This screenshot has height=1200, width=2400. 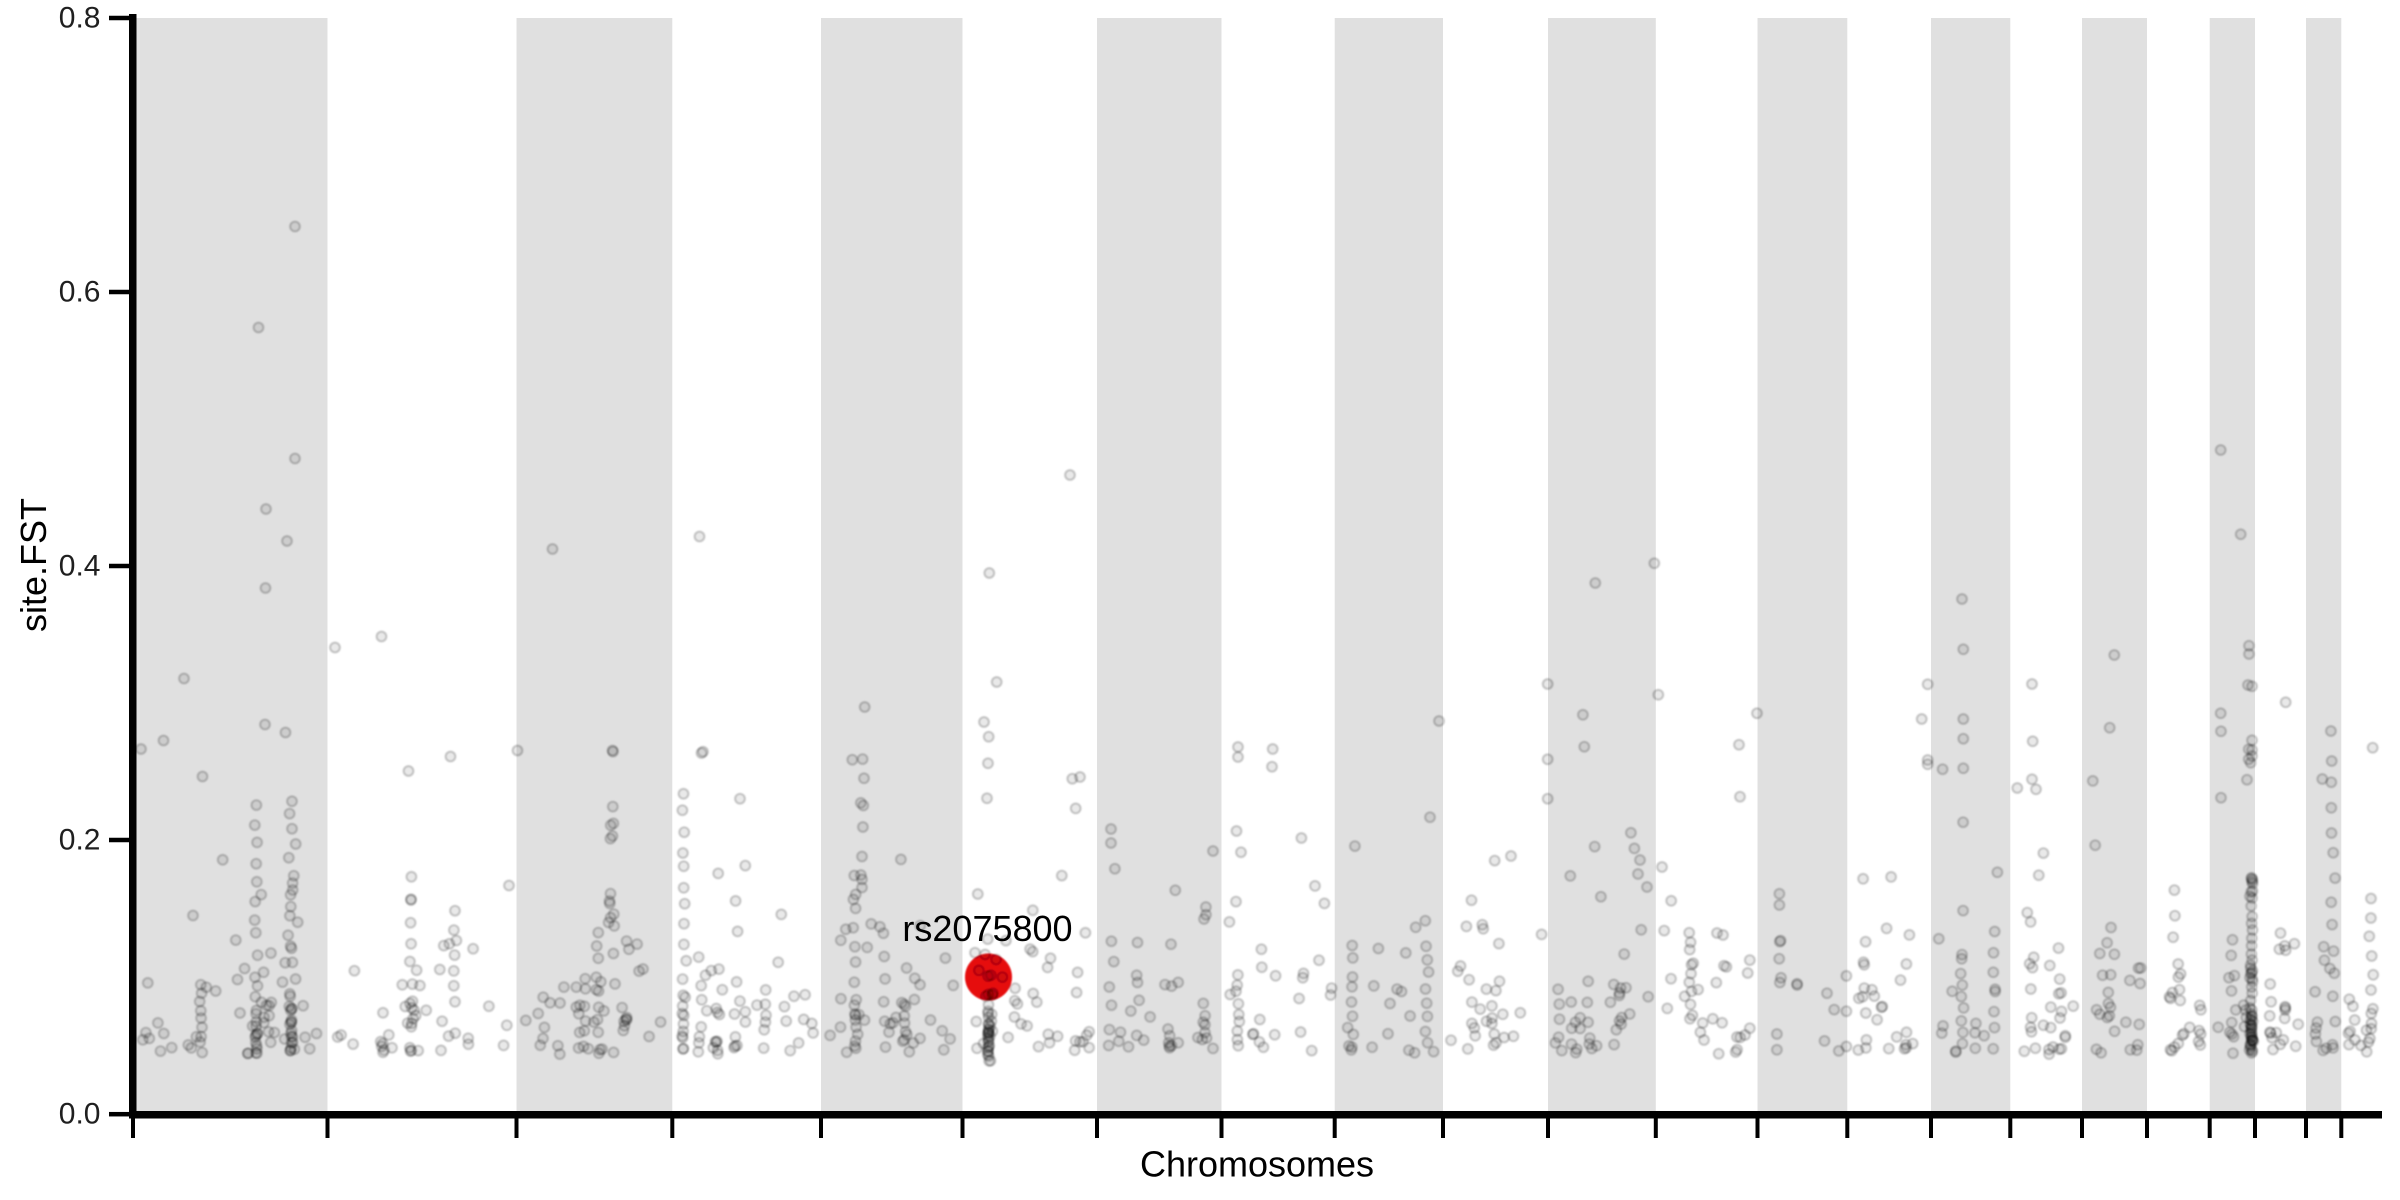 I want to click on svg-text: 0.0, so click(x=80, y=1114).